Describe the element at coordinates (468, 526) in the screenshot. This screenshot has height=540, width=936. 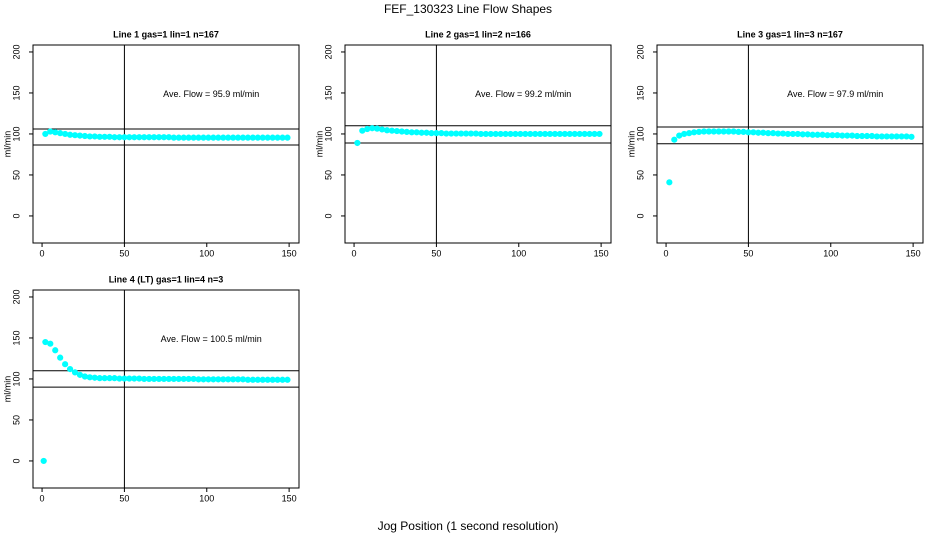
I see `x-axis-label: Jog Position (1 second resolution)` at that location.